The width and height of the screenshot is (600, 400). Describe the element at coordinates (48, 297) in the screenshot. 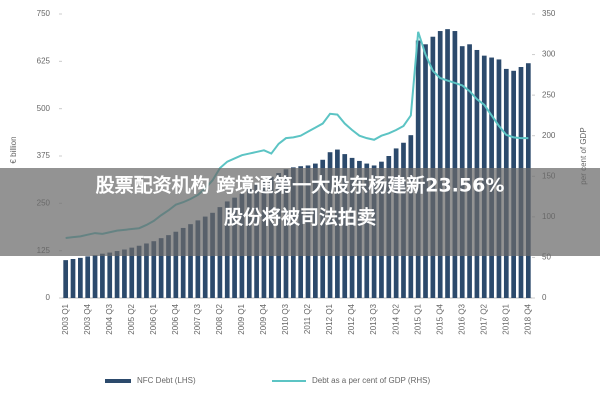

I see `y-tick-label: 0` at that location.